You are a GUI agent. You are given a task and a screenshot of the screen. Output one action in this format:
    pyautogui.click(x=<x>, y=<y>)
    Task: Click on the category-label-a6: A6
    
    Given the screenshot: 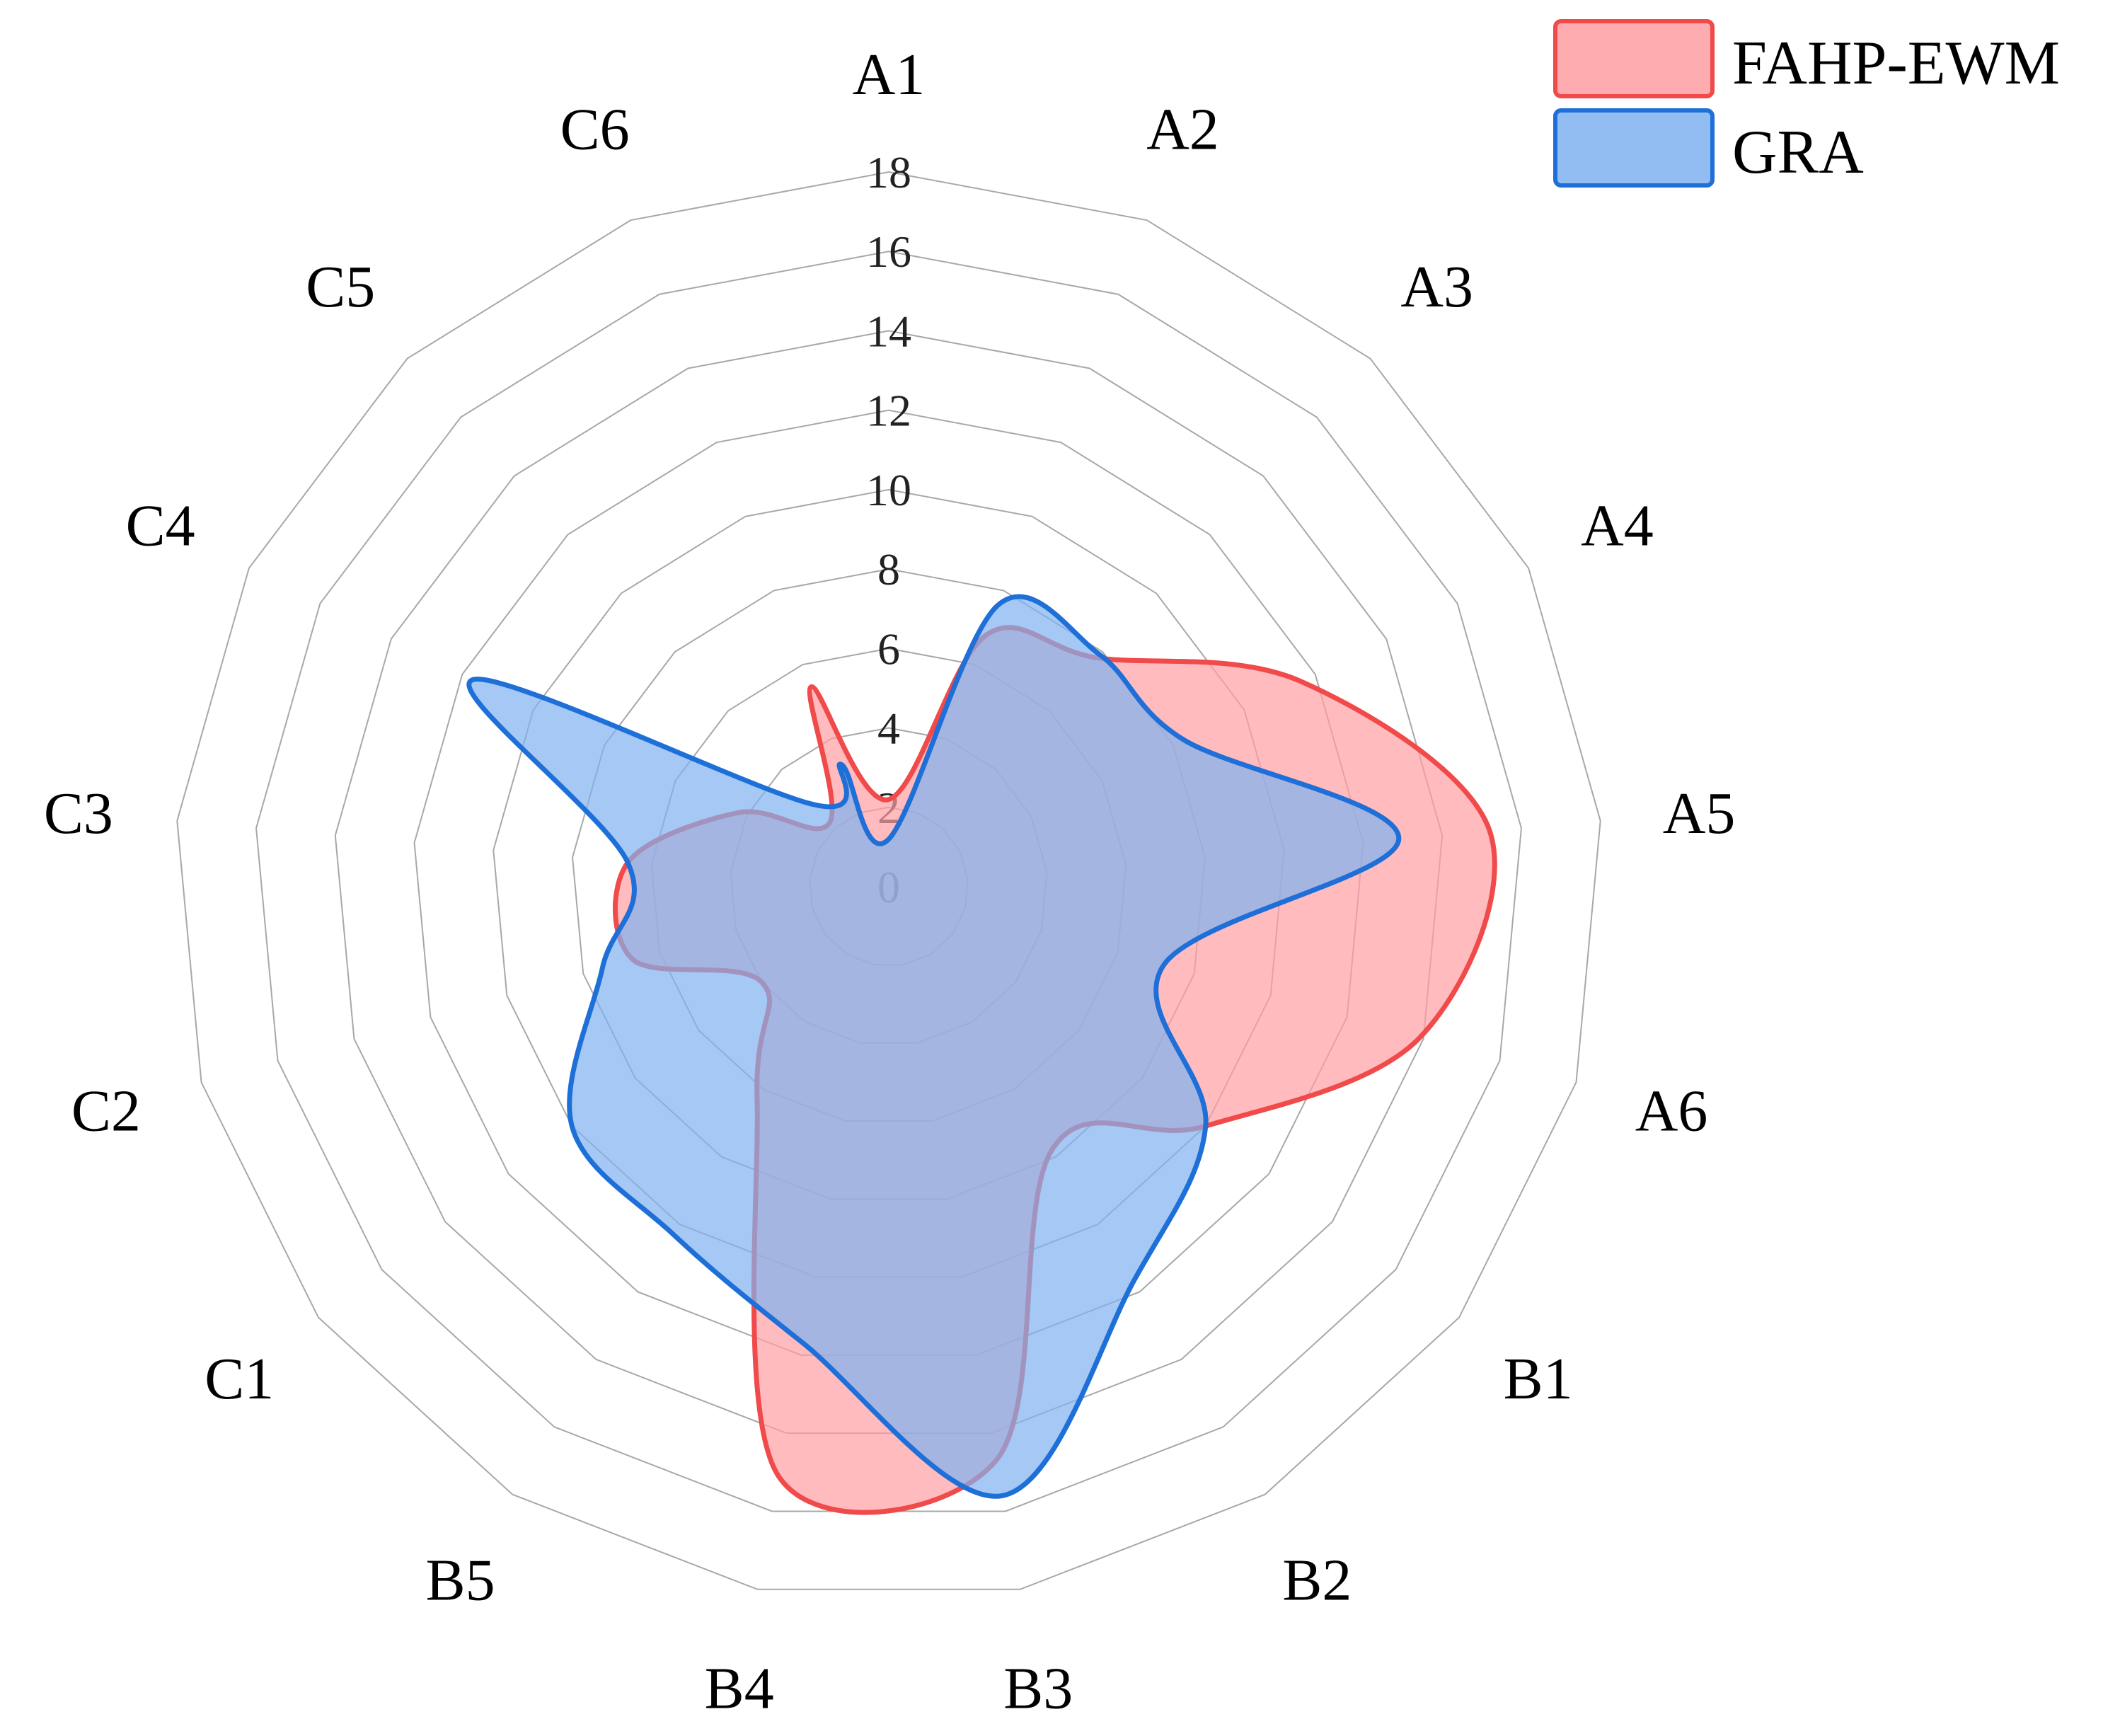 What is the action you would take?
    pyautogui.click(x=1671, y=1111)
    